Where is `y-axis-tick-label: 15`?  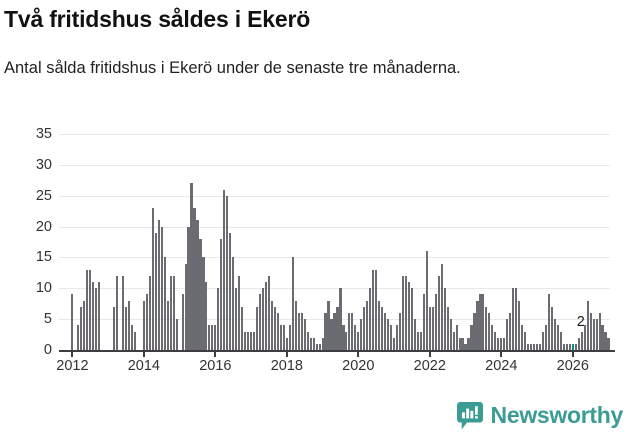 y-axis-tick-label: 15 is located at coordinates (43, 257).